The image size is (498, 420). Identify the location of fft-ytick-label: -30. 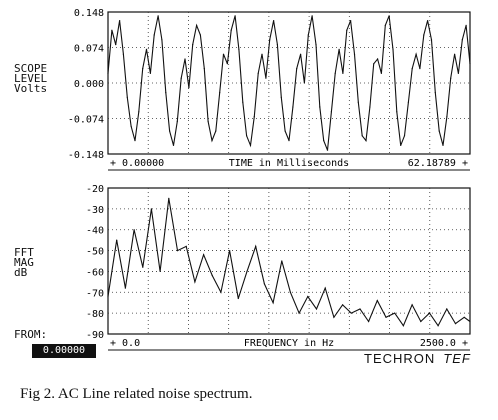
(95, 210).